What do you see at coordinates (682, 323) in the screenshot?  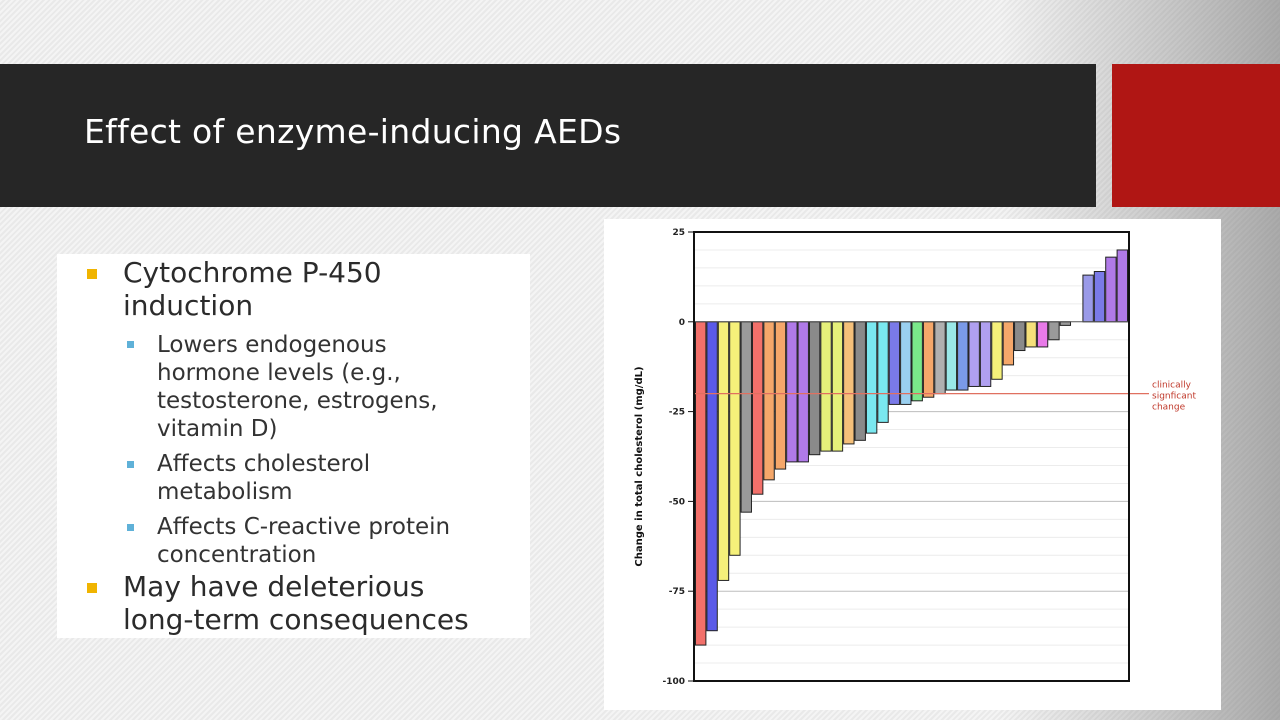 I see `y-tick-label: 0` at bounding box center [682, 323].